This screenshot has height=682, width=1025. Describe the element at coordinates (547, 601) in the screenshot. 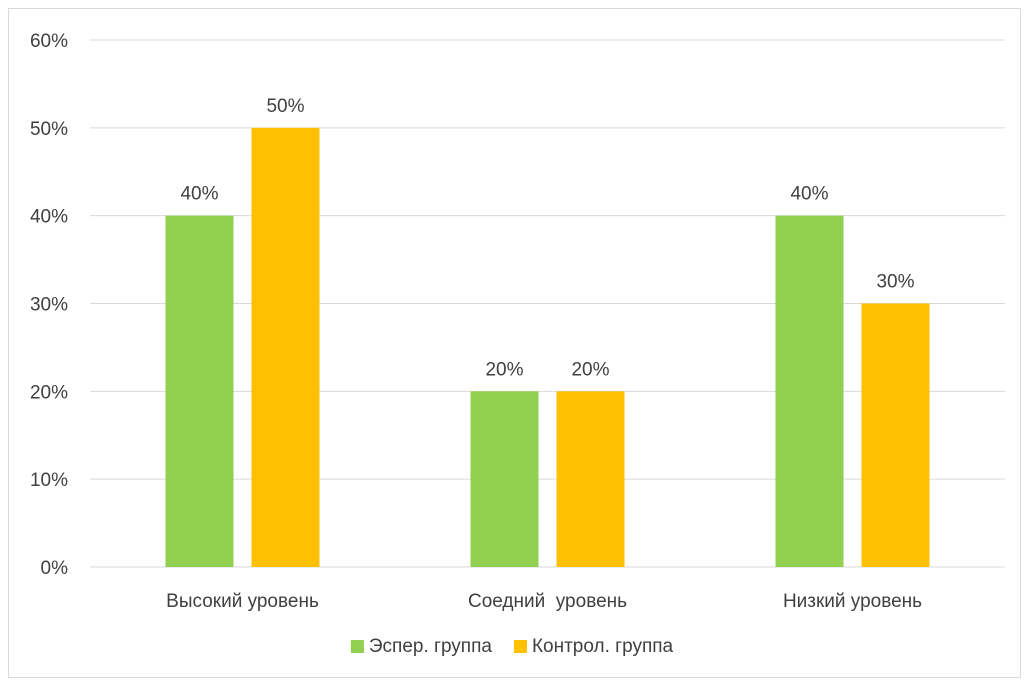

I see `x-category-label: Соедний уровень` at that location.